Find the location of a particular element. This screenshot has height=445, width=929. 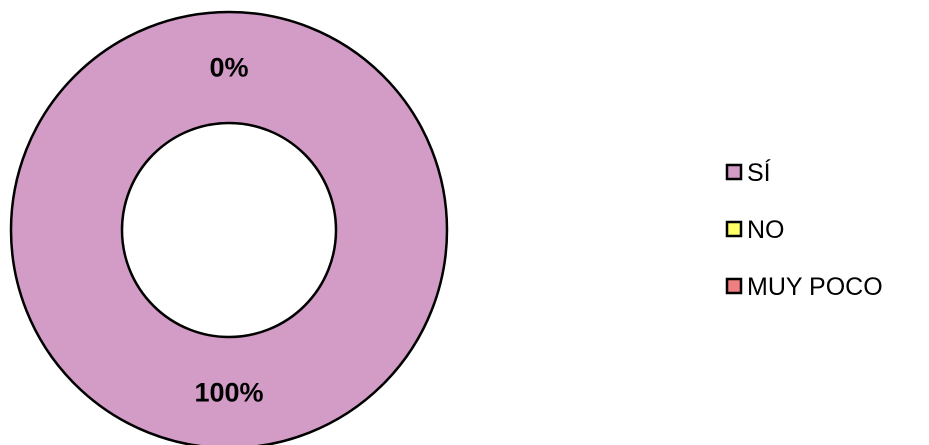

legend-label-1: NO is located at coordinates (766, 230).